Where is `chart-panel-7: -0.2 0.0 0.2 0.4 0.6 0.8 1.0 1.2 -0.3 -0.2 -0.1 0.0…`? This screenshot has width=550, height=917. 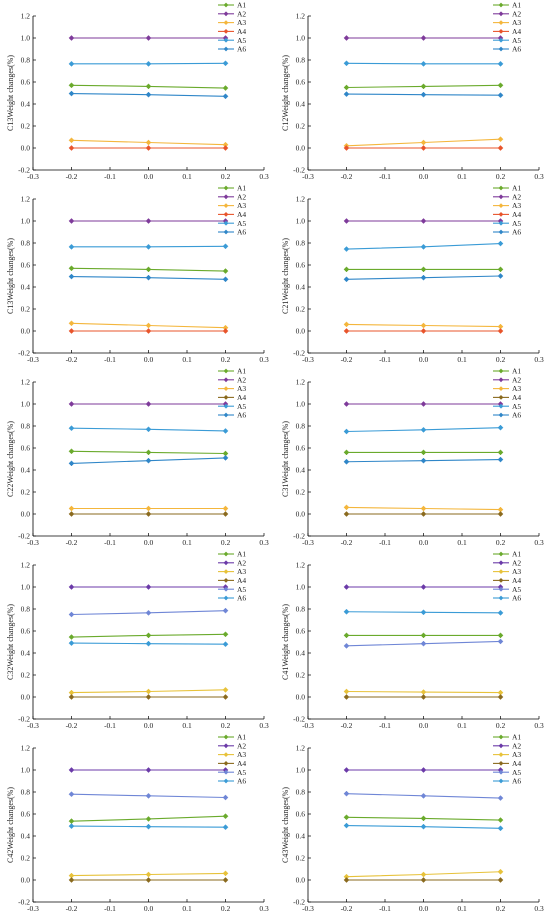 chart-panel-7: -0.2 0.0 0.2 0.4 0.6 0.8 1.0 1.2 -0.3 -0.2 -0.1 0.0… is located at coordinates (137, 640).